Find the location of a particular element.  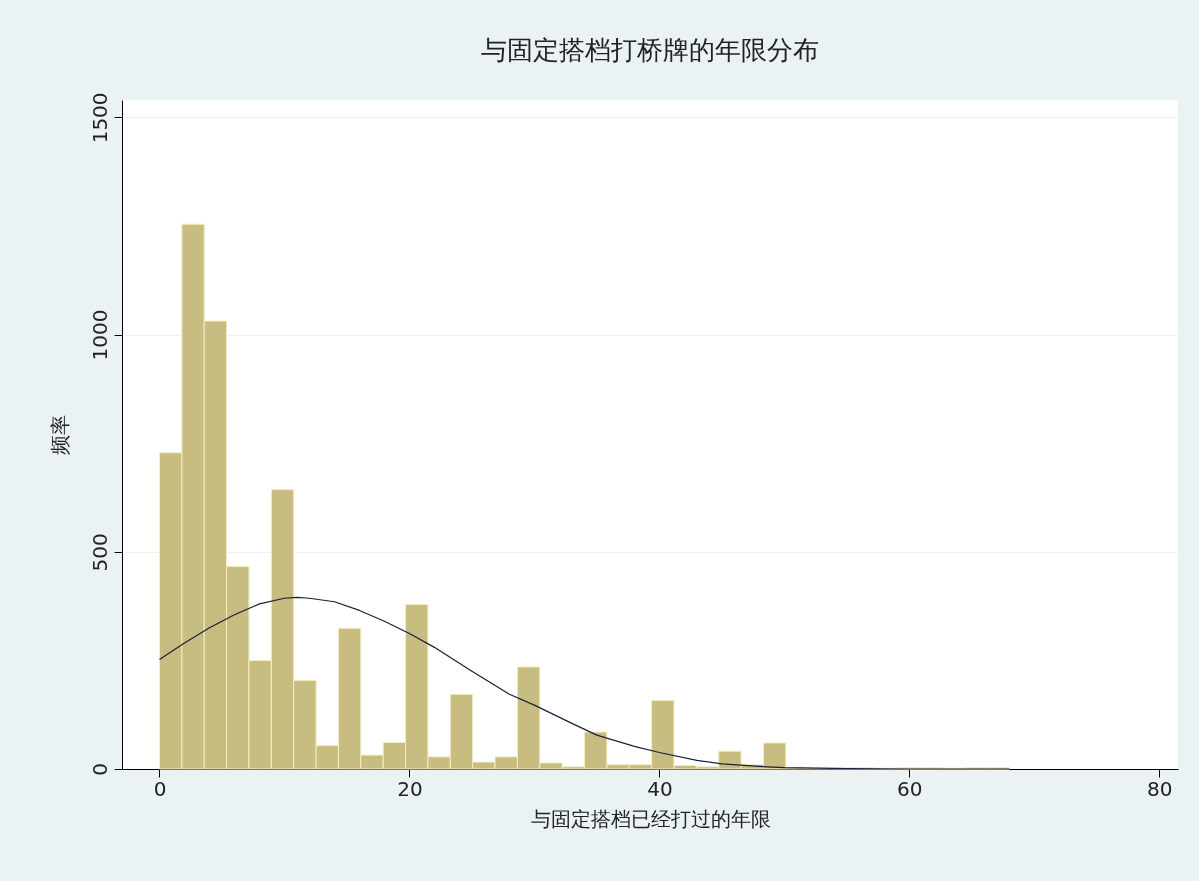

y-tick-label: 500 is located at coordinates (99, 552).